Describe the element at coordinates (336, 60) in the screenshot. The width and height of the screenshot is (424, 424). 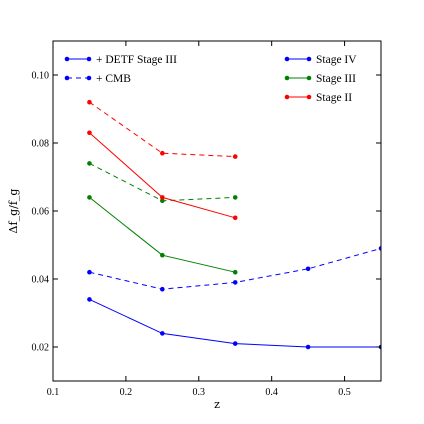
I see `legend-label: Stage IV` at that location.